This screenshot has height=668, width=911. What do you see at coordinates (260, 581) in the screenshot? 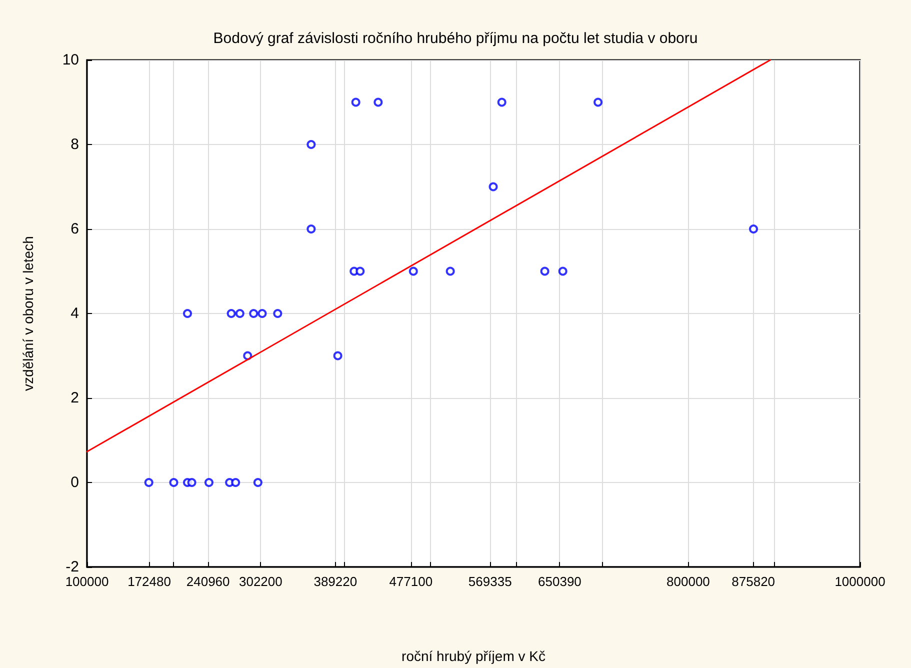
I see `x-tick-label: 302200` at bounding box center [260, 581].